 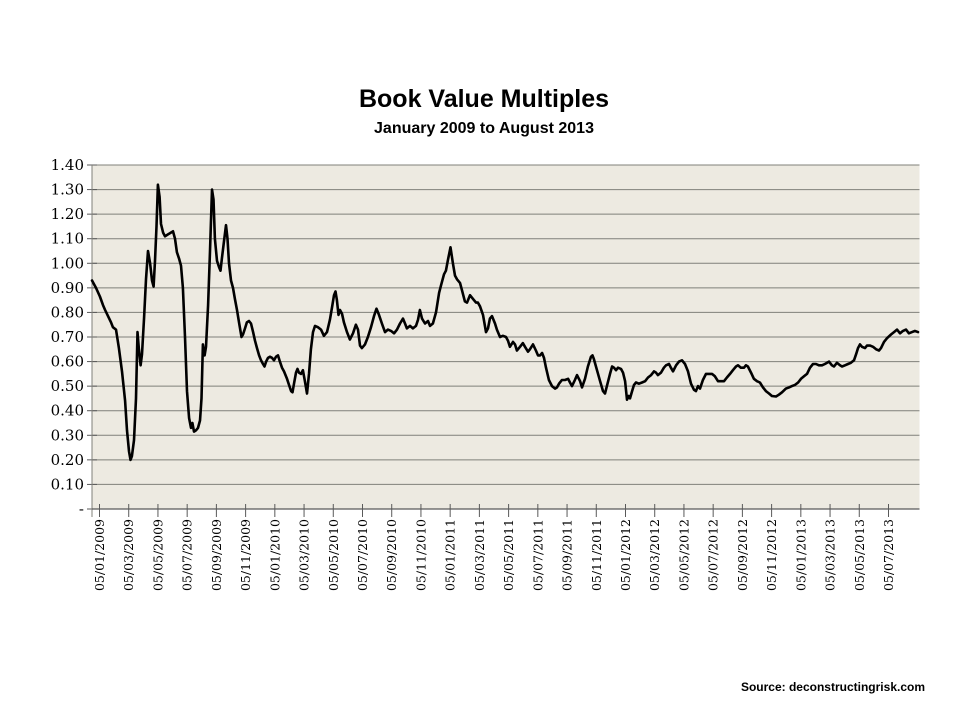 What do you see at coordinates (508, 555) in the screenshot?
I see `x-axis-label: 05/05/2011` at bounding box center [508, 555].